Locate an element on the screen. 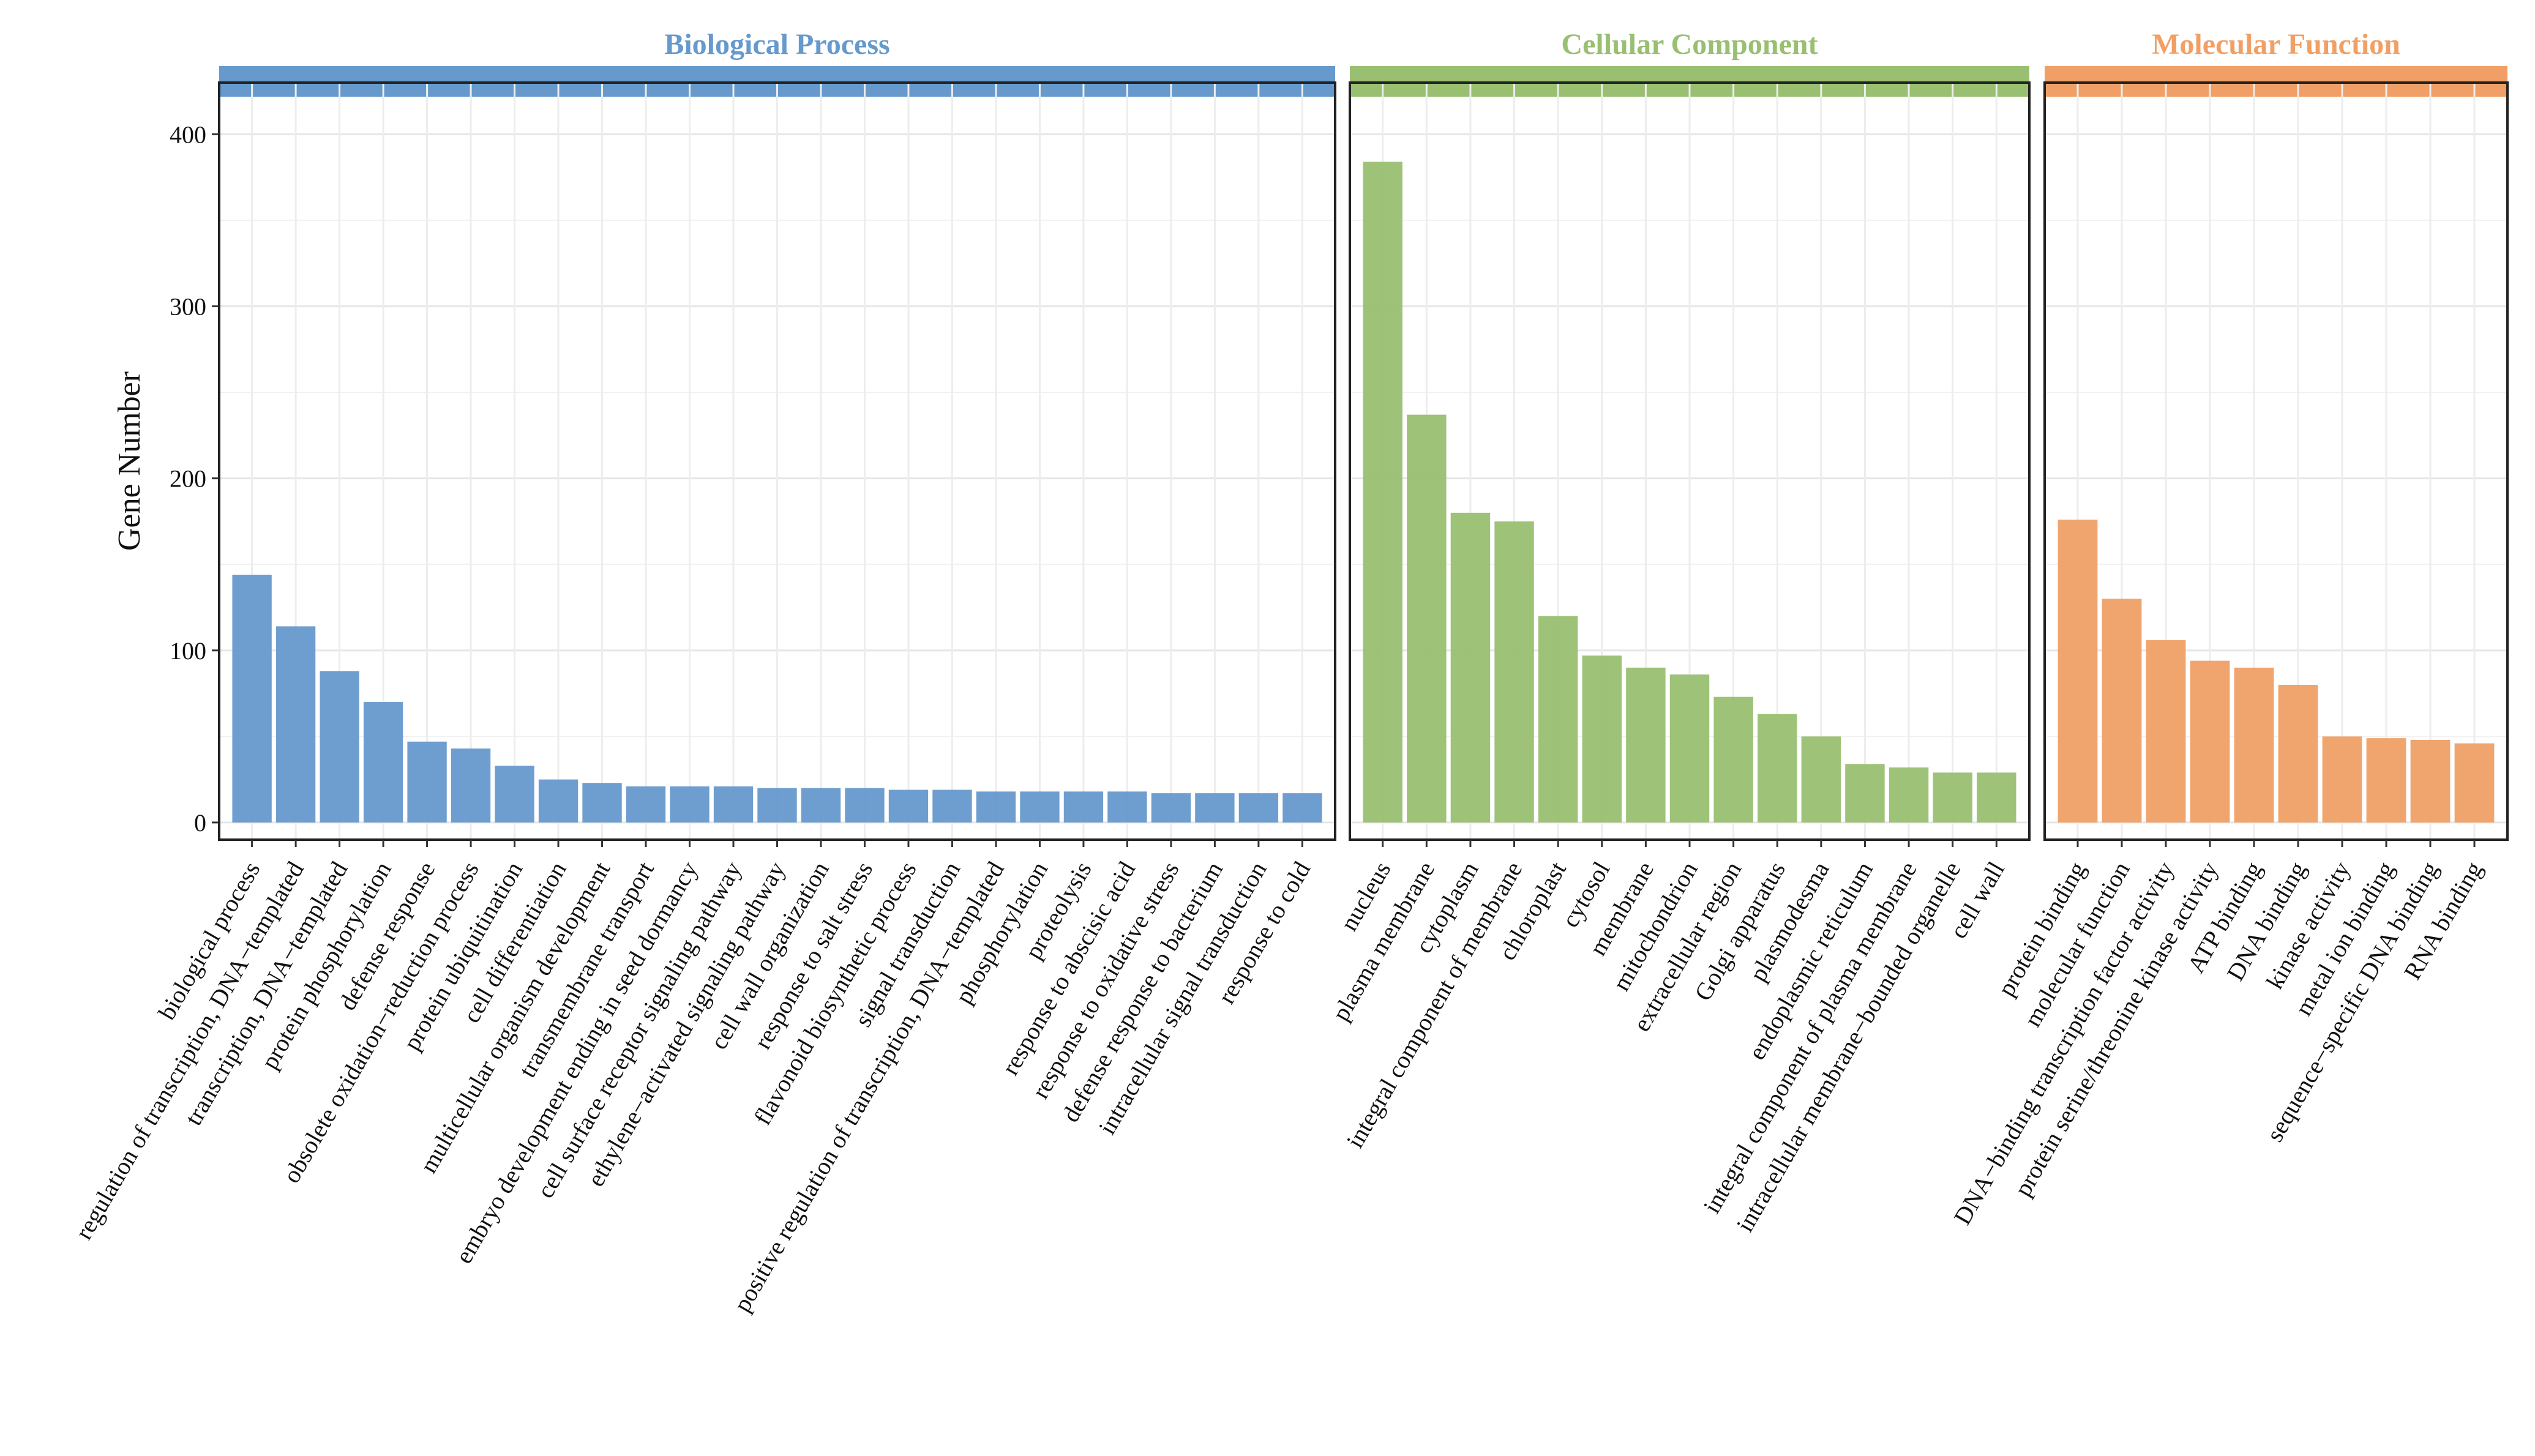 The width and height of the screenshot is (2535, 1456). facet-title: Molecular Function is located at coordinates (2276, 44).